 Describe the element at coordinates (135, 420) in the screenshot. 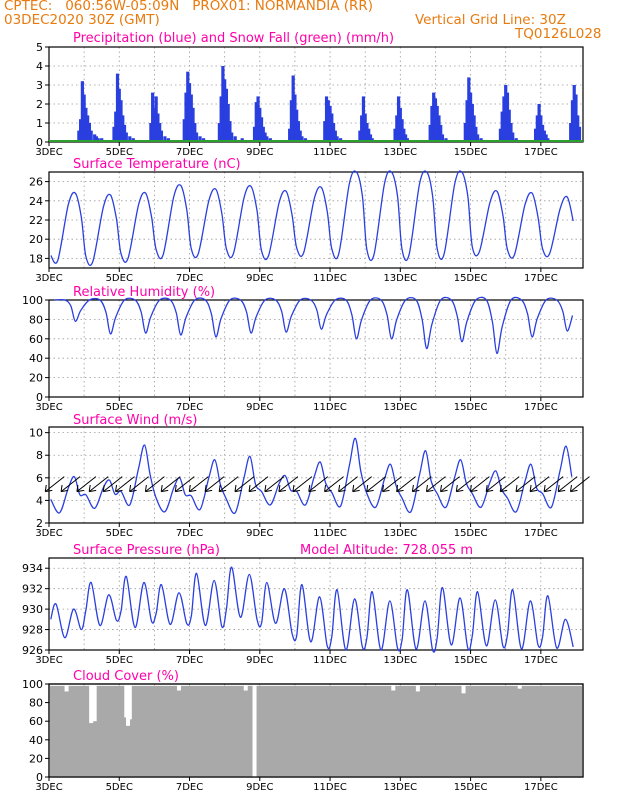

I see `panel-title: Surface Wind (m/s)` at that location.